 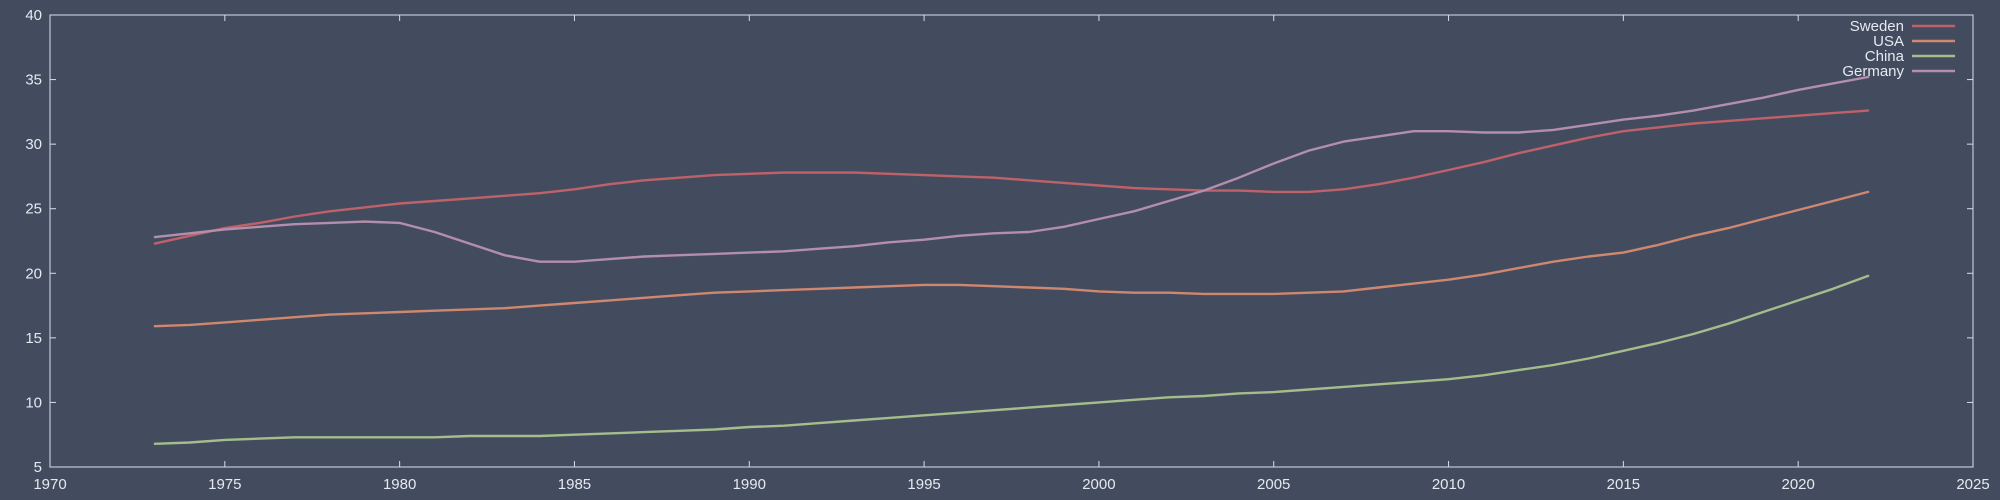 I want to click on y-tick-label: 40, so click(x=33, y=15).